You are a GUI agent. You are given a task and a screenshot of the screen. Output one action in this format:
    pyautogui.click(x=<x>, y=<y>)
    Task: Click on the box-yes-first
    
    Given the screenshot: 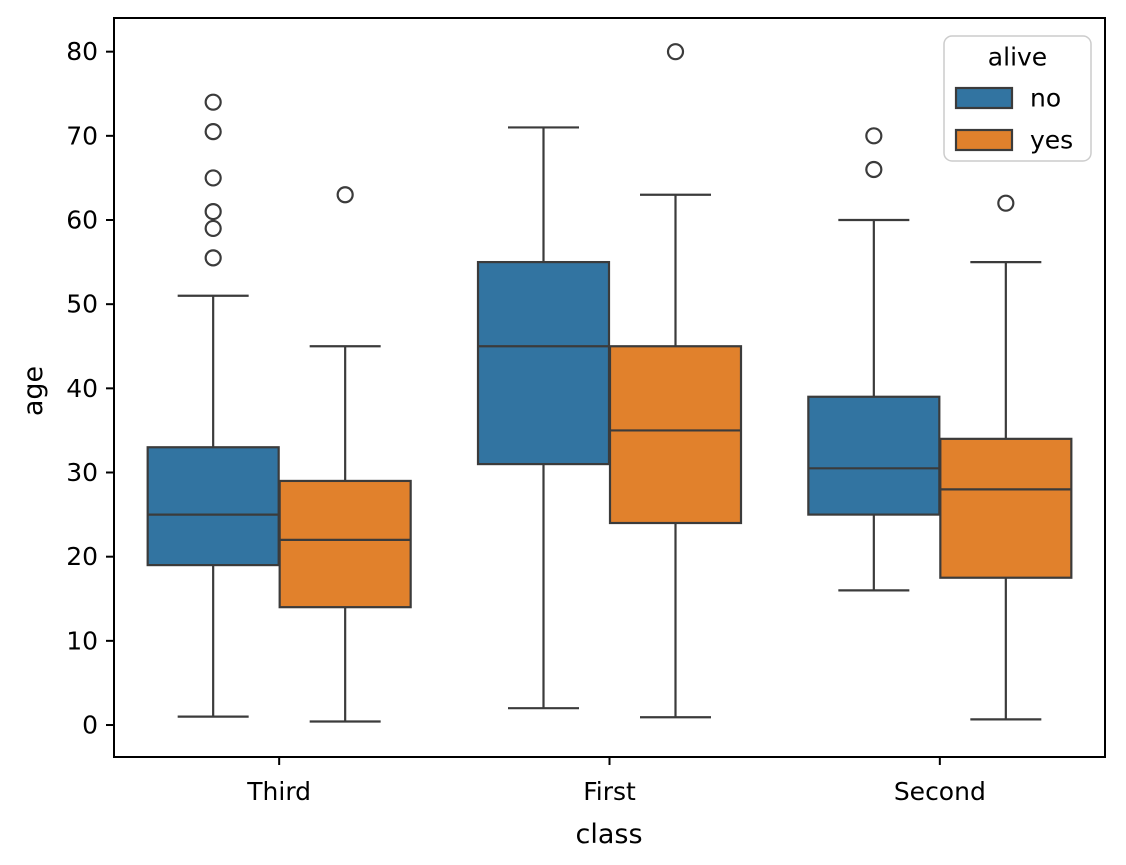 What is the action you would take?
    pyautogui.click(x=675, y=435)
    